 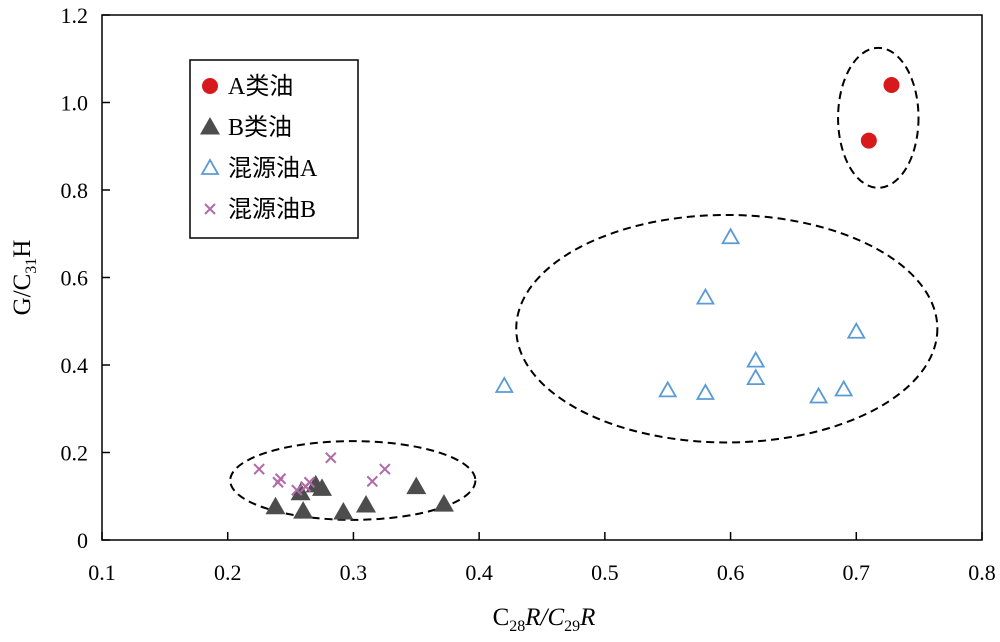 I want to click on x-tick-label: 0.6, so click(x=731, y=572).